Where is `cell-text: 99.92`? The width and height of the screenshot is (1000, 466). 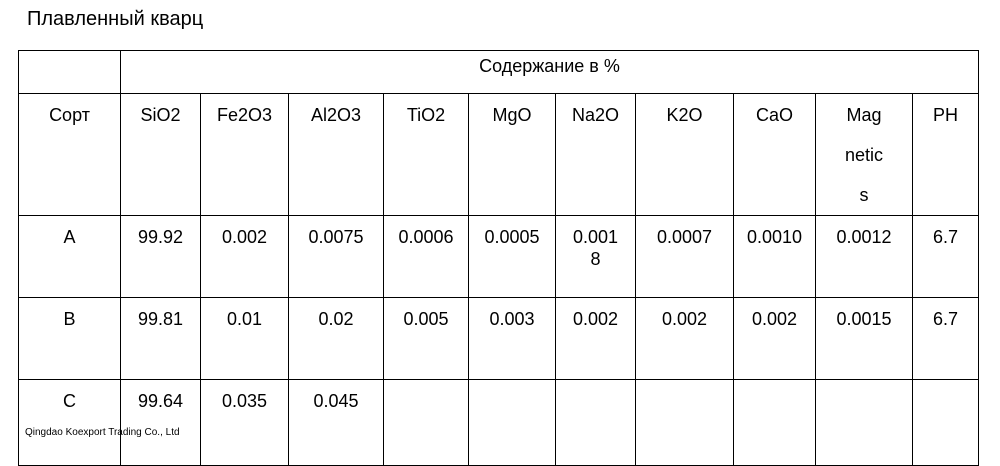 cell-text: 99.92 is located at coordinates (160, 237).